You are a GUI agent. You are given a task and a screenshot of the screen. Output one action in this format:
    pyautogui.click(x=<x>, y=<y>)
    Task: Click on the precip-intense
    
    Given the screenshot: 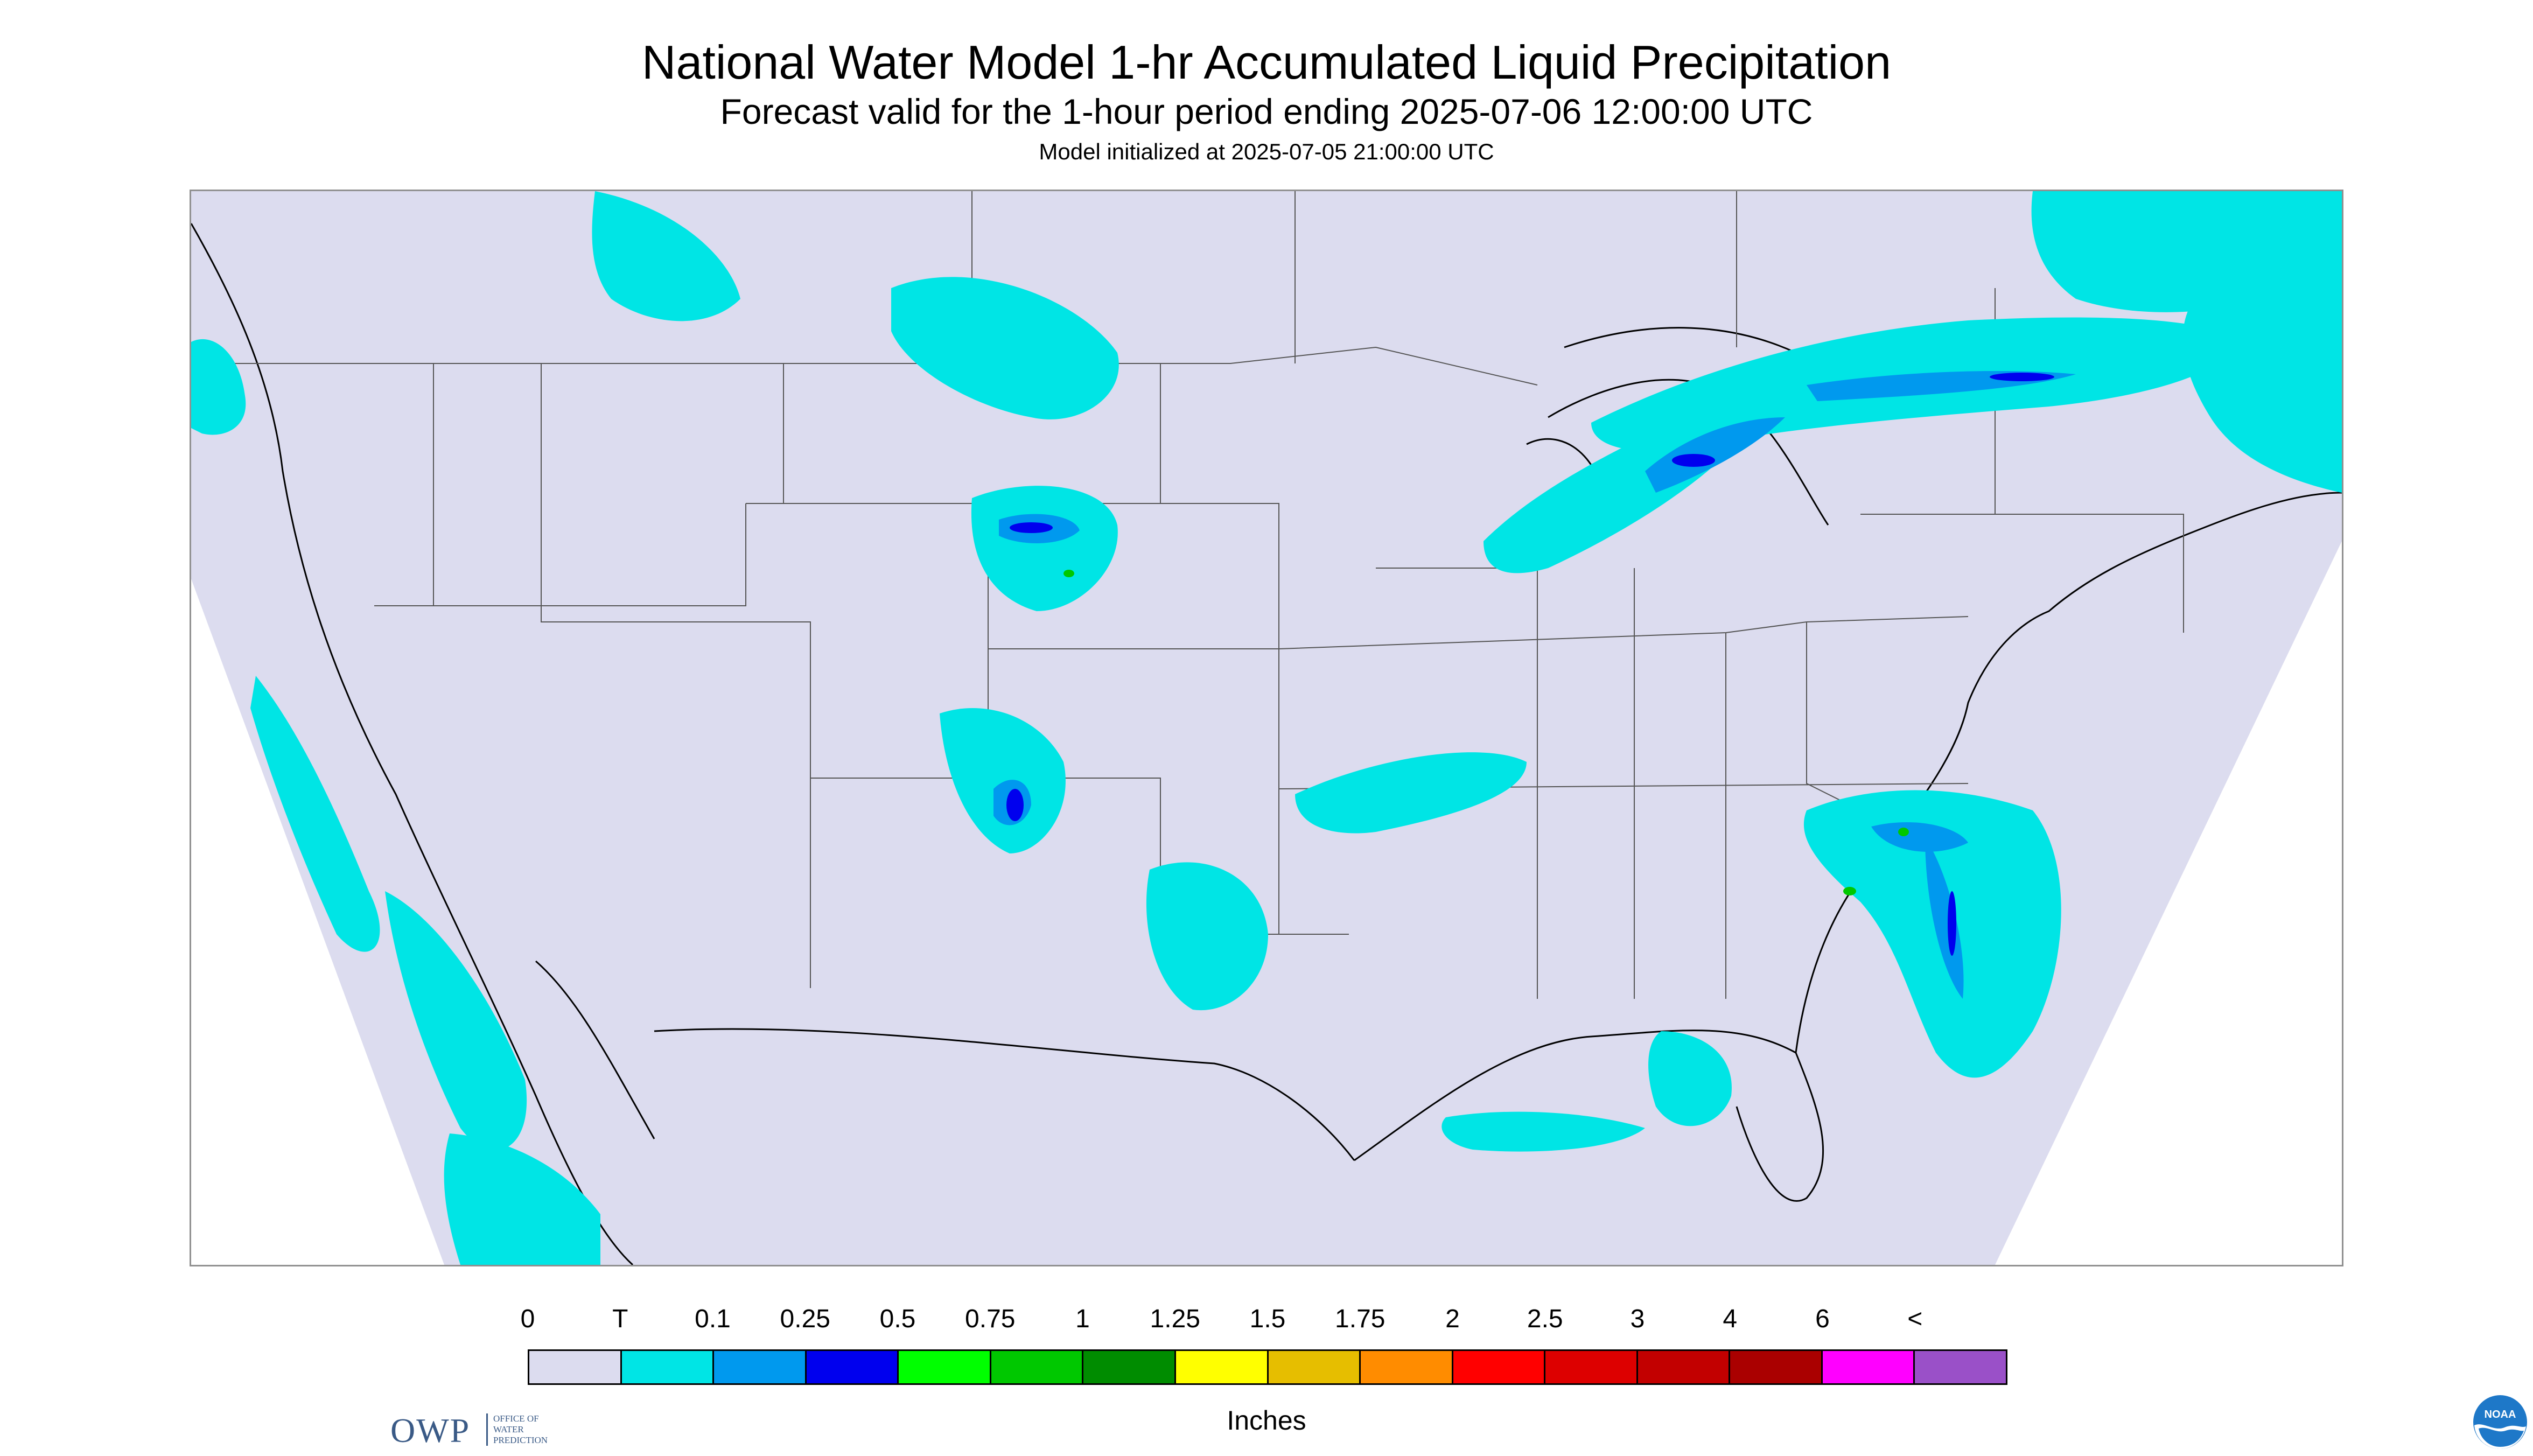 What is the action you would take?
    pyautogui.click(x=1486, y=732)
    